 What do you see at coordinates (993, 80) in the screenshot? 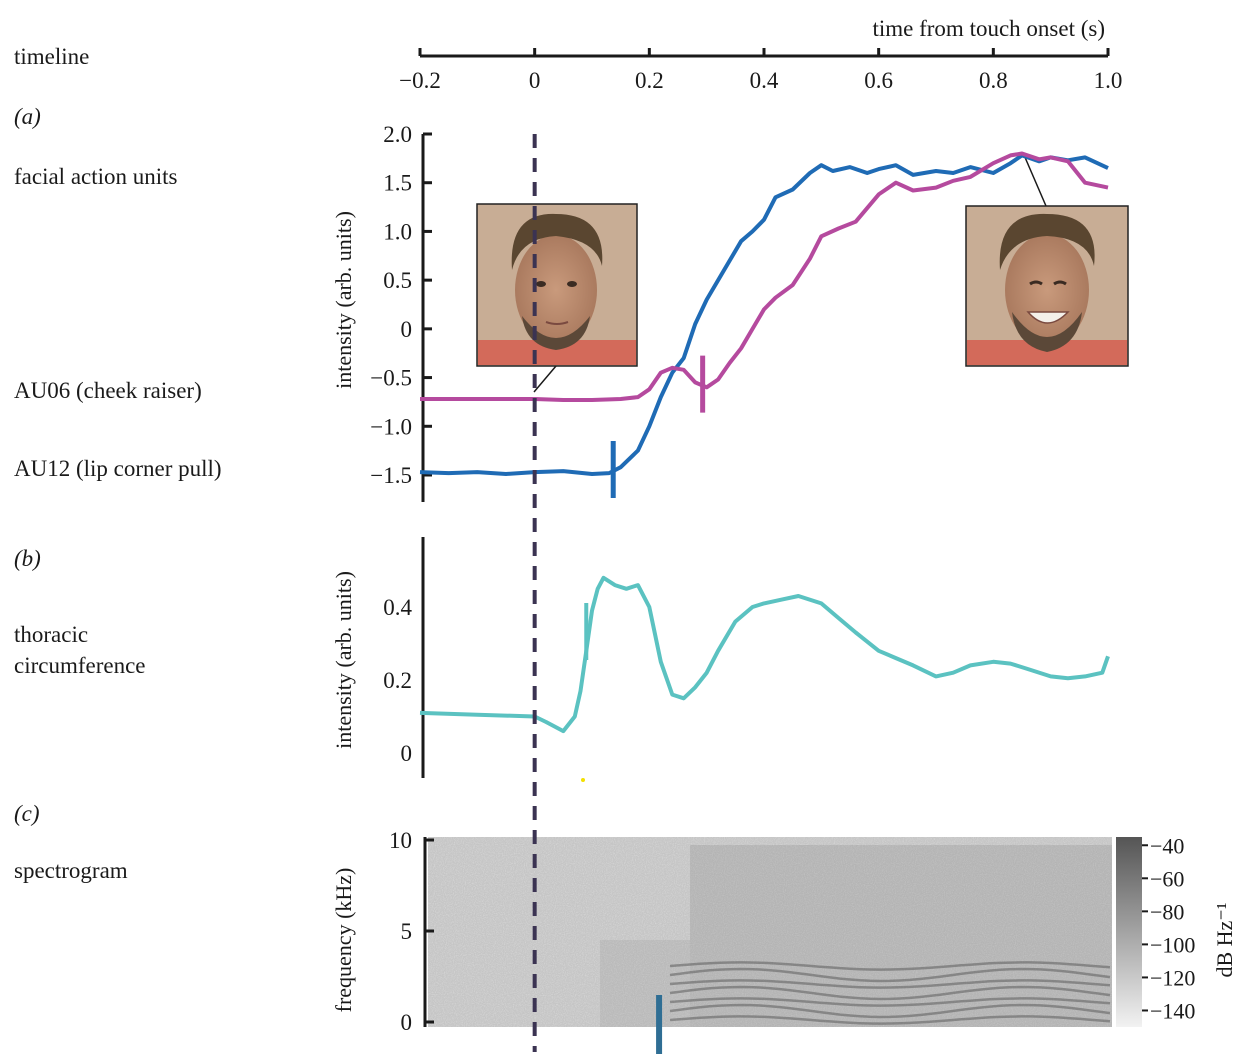
I see `timeline-tick-label: 0.8` at bounding box center [993, 80].